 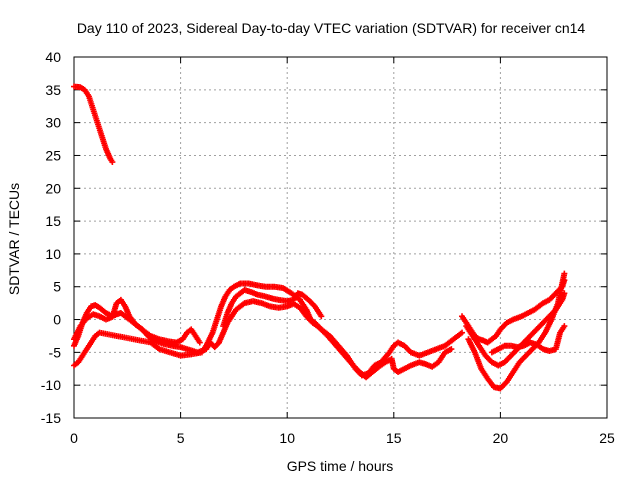 I want to click on y-tick-label: 5, so click(x=57, y=287).